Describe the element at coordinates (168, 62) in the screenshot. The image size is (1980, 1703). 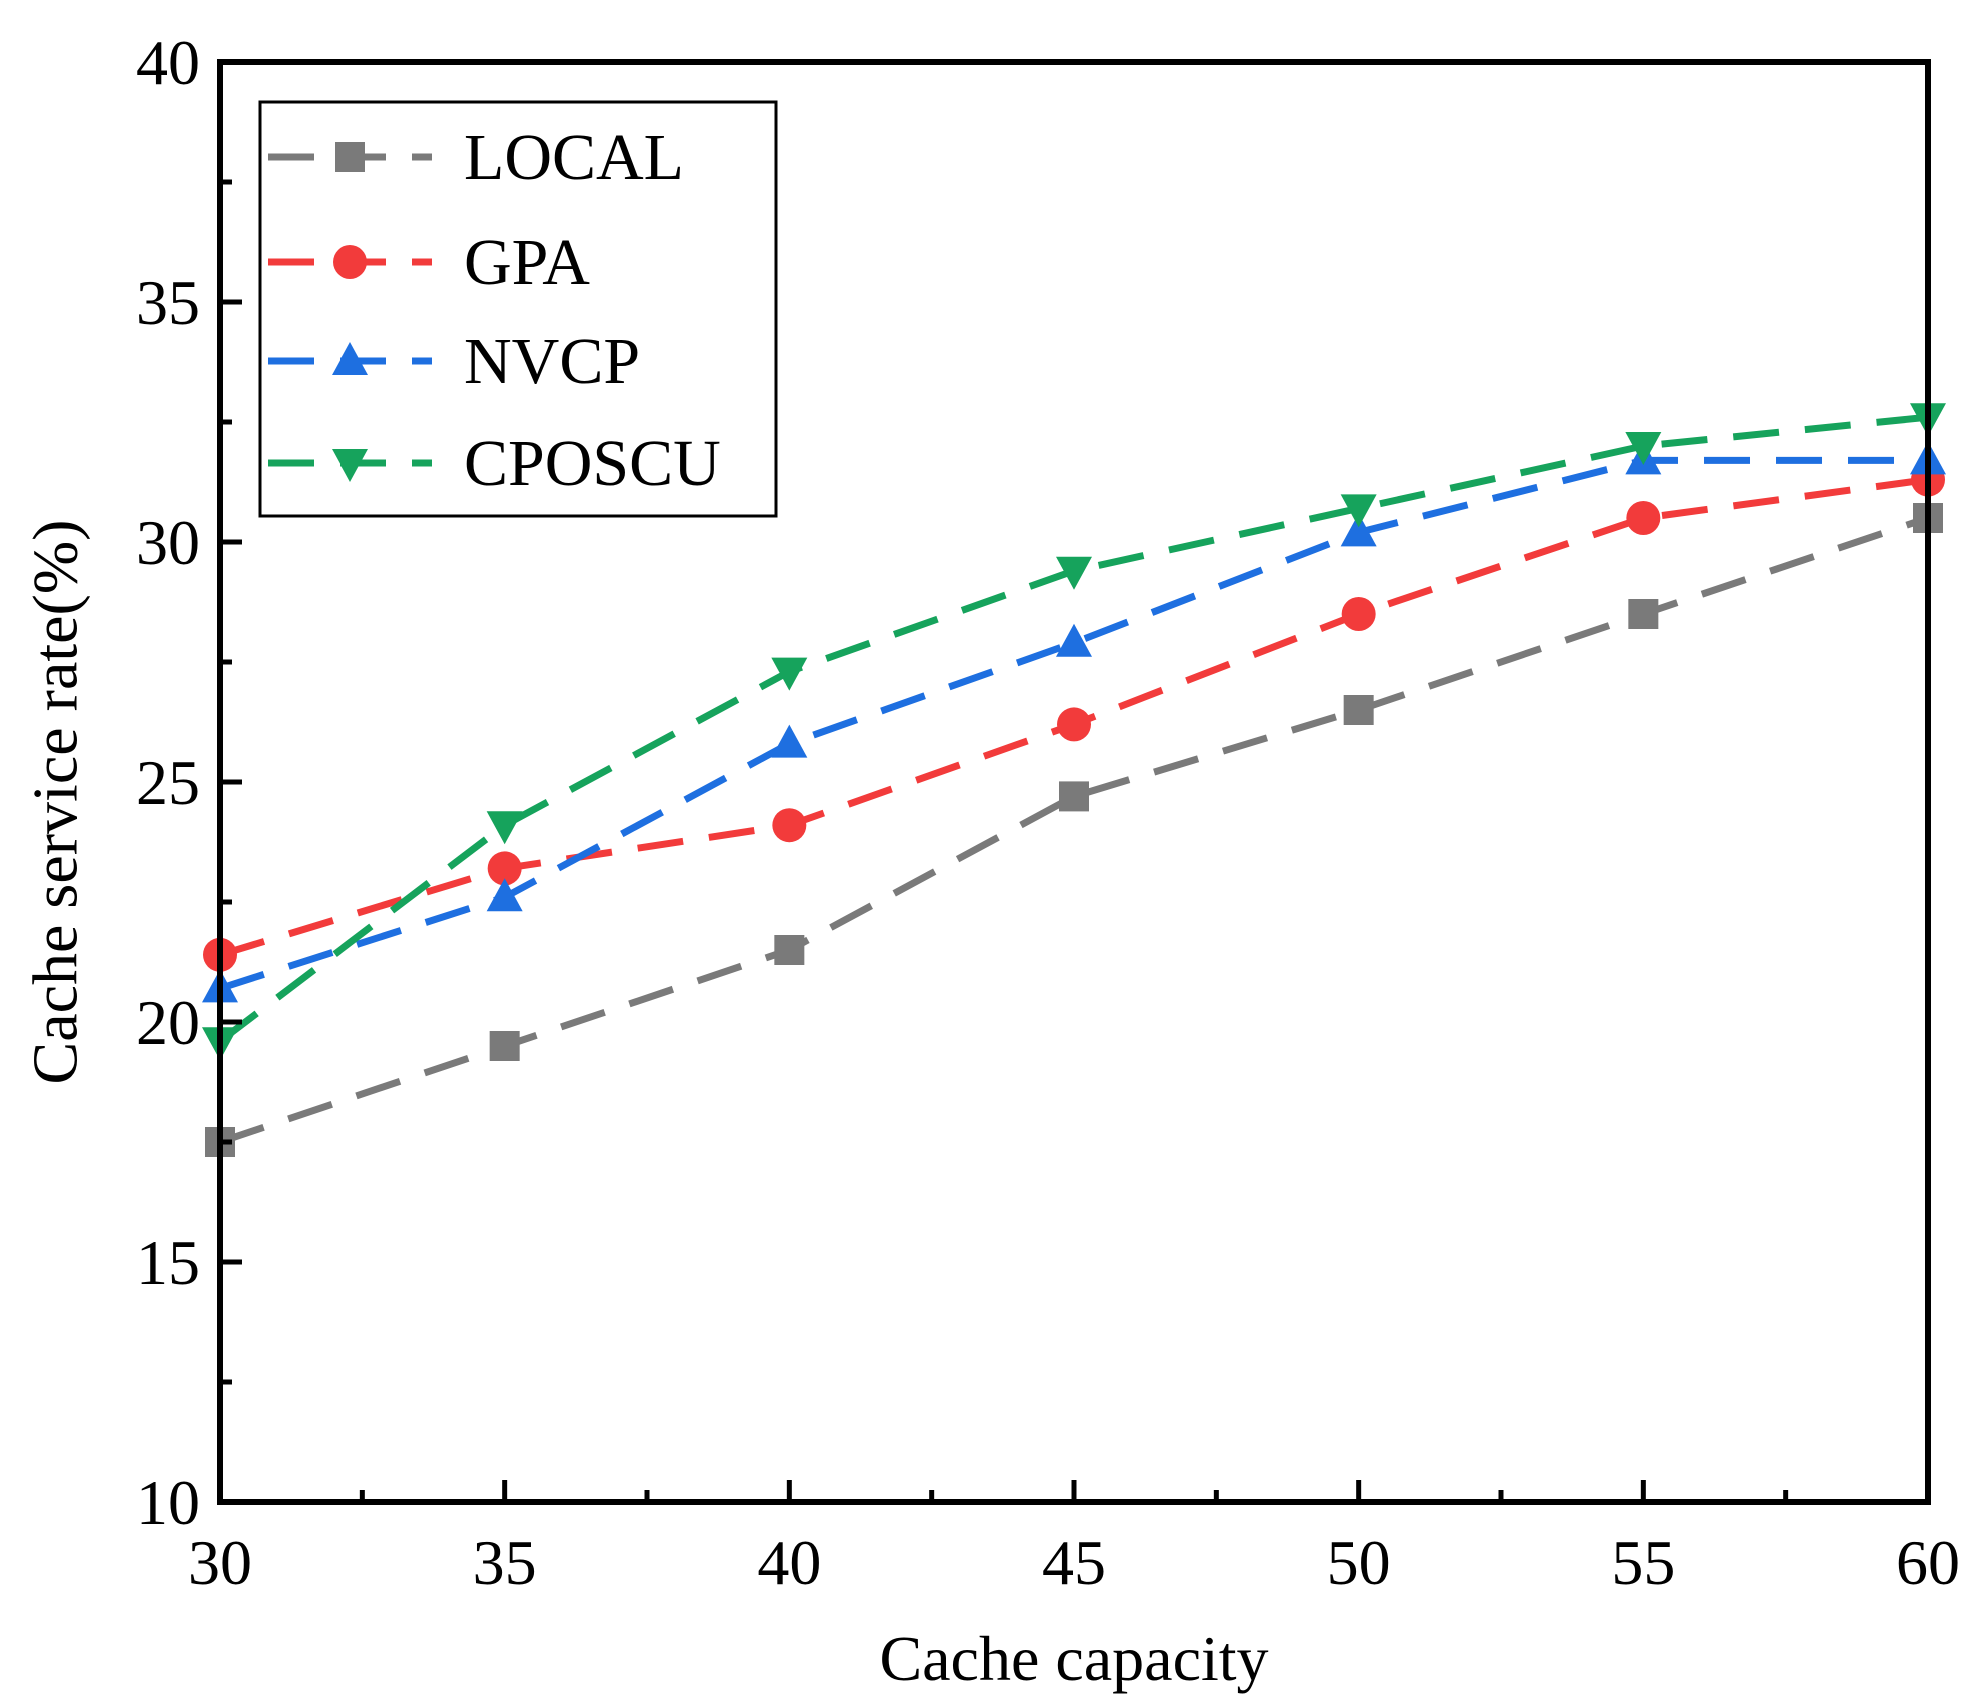
I see `y-tick-label: 40` at that location.